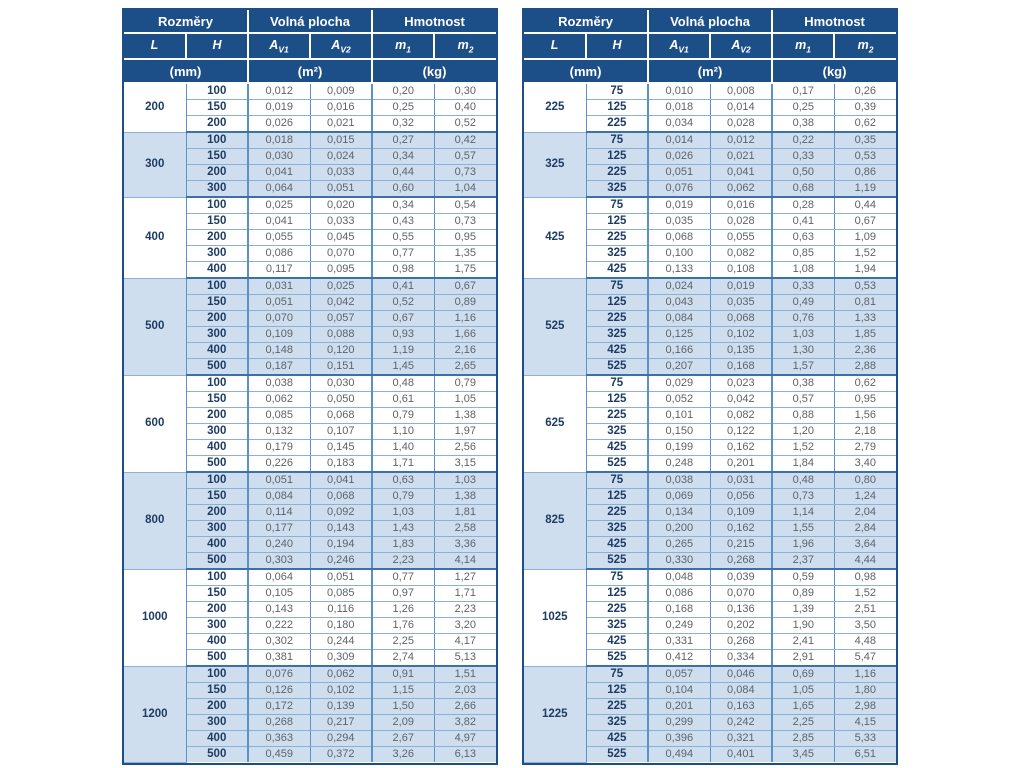 This screenshot has width=1024, height=768. I want to click on value-cell: 0,018, so click(679, 107).